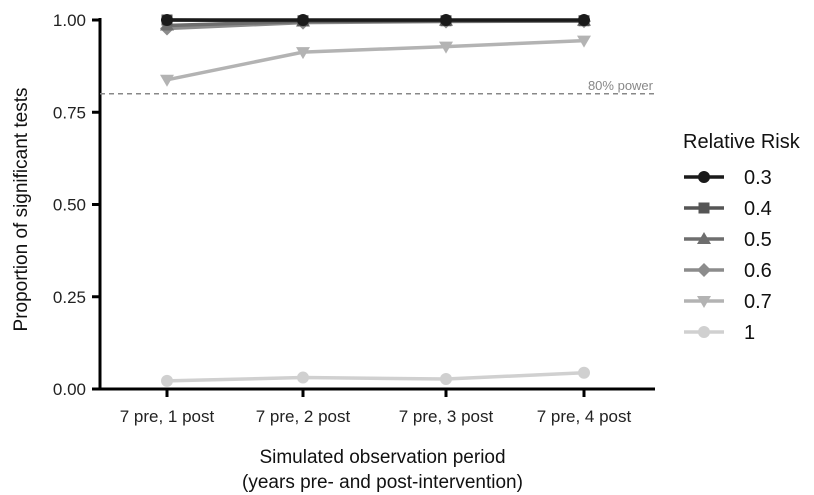 This screenshot has width=814, height=495. What do you see at coordinates (69, 297) in the screenshot?
I see `y-tick-label: 0.25` at bounding box center [69, 297].